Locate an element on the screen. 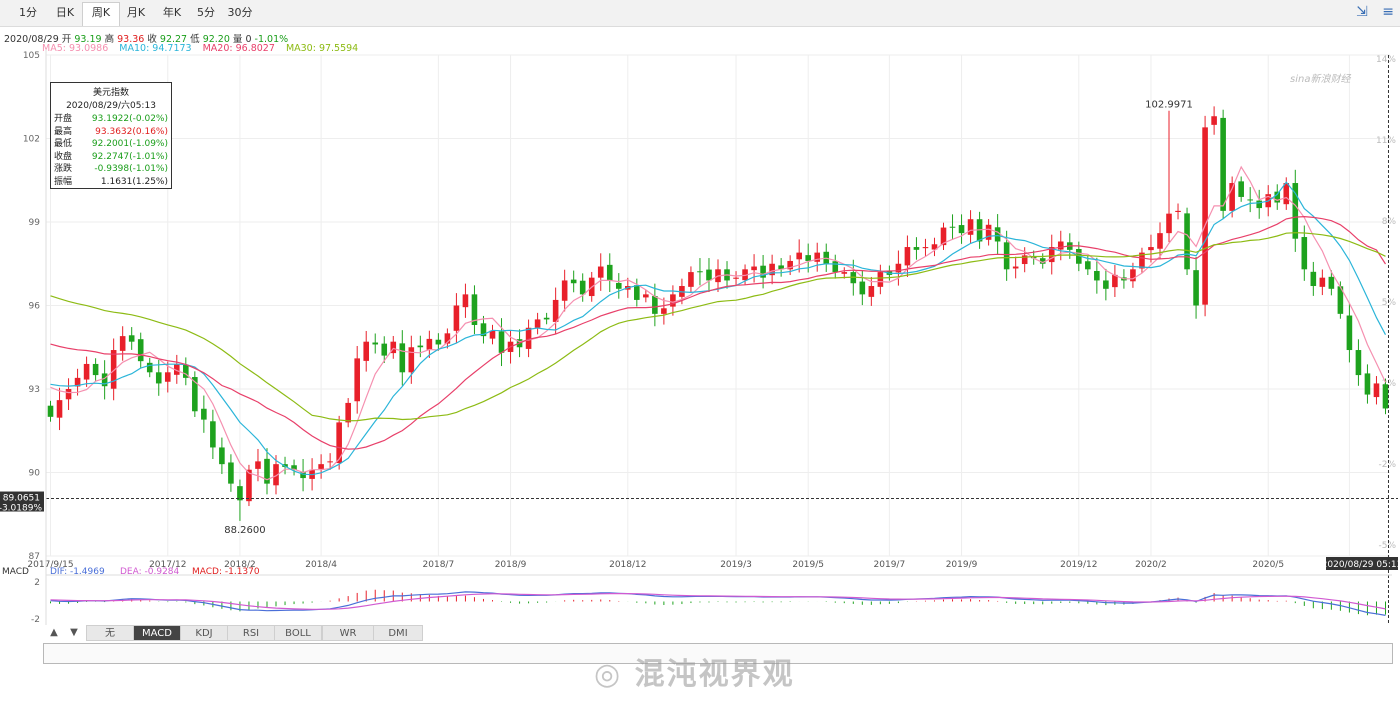  cursor-date: 2020/08/29 05:13 is located at coordinates (1361, 565).